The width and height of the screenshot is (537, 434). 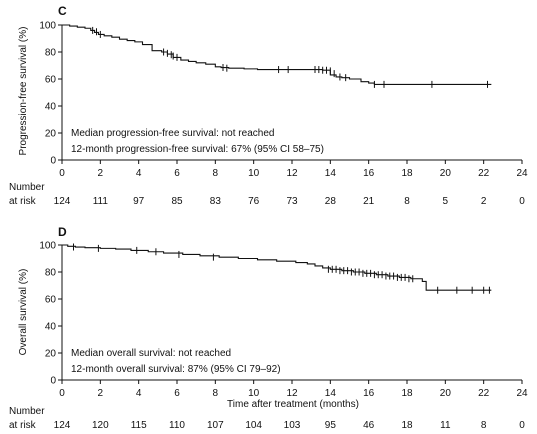 I want to click on number-at-risk-pfs-2: 111, so click(x=101, y=201).